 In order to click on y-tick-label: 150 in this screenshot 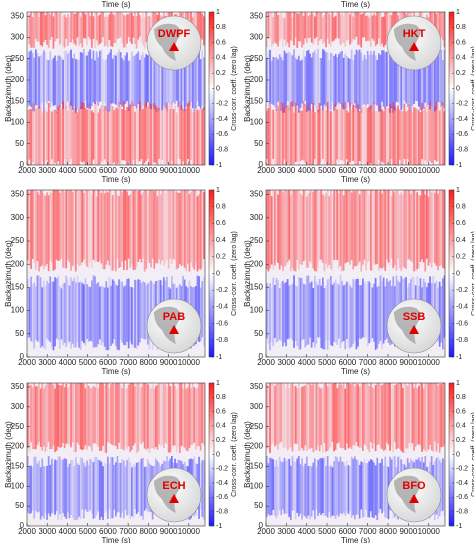, I will do `click(18, 100)`.